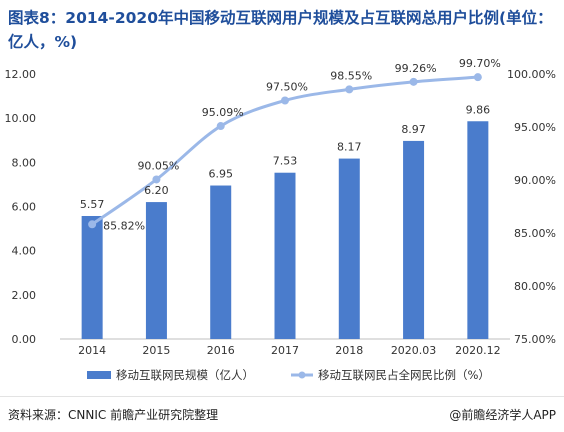 The height and width of the screenshot is (432, 564). What do you see at coordinates (223, 112) in the screenshot?
I see `line-value-label: 95.09%` at bounding box center [223, 112].